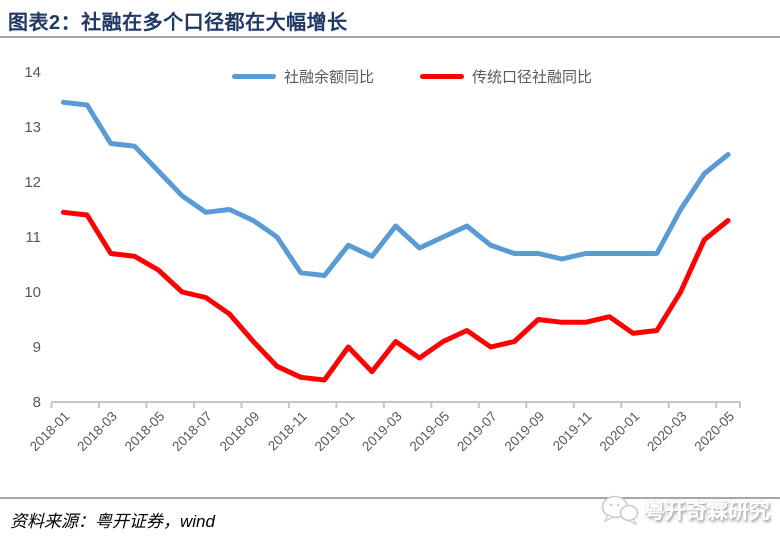 The height and width of the screenshot is (546, 780). Describe the element at coordinates (37, 402) in the screenshot. I see `y-tick-label: 8` at that location.